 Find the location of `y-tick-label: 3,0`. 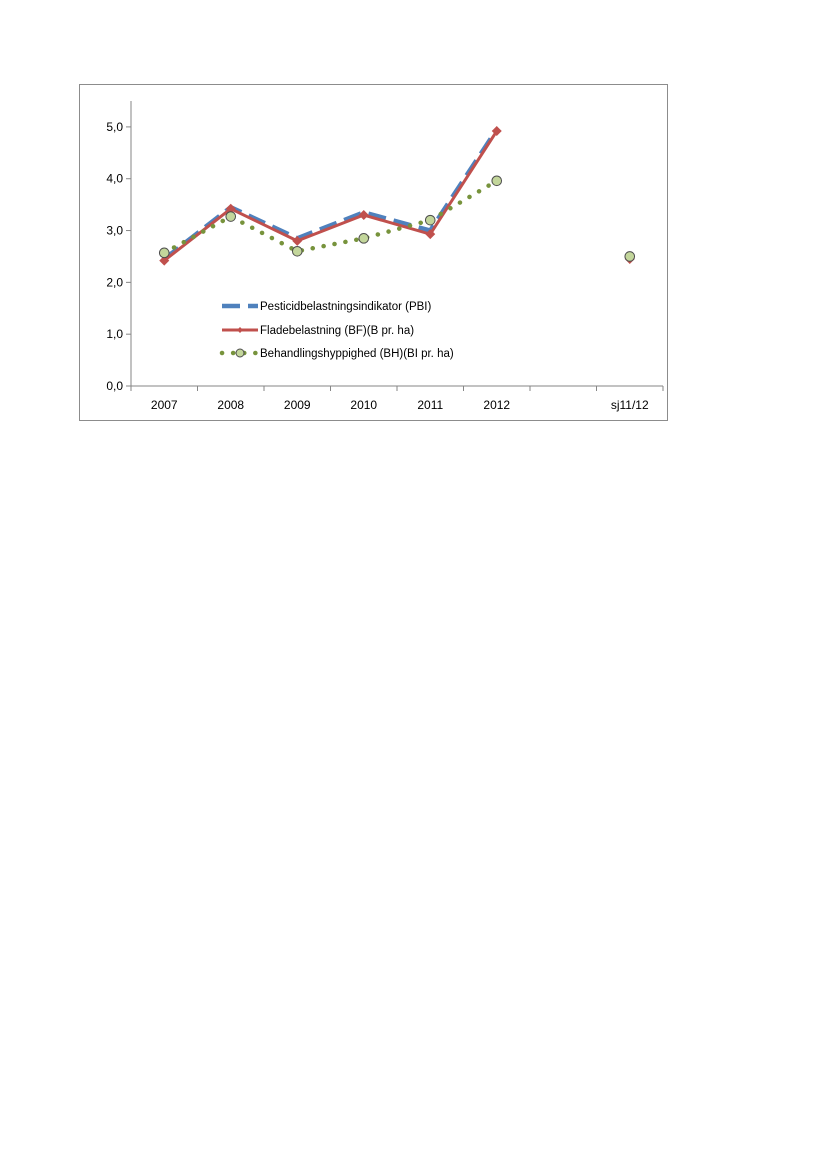

y-tick-label: 3,0 is located at coordinates (114, 231).